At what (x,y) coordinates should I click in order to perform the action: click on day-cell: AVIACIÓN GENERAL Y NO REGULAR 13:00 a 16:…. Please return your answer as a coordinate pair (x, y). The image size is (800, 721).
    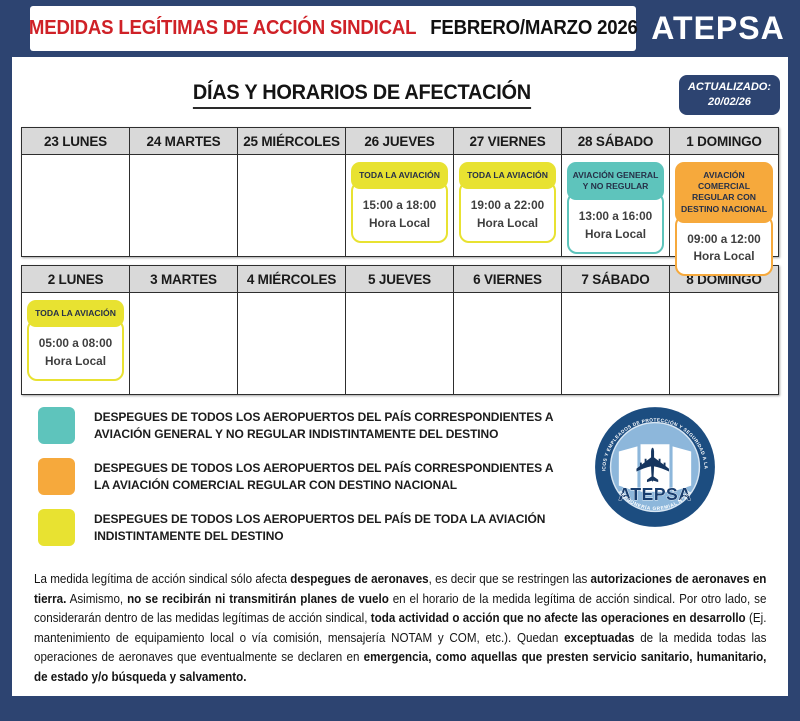
    Looking at the image, I should click on (616, 205).